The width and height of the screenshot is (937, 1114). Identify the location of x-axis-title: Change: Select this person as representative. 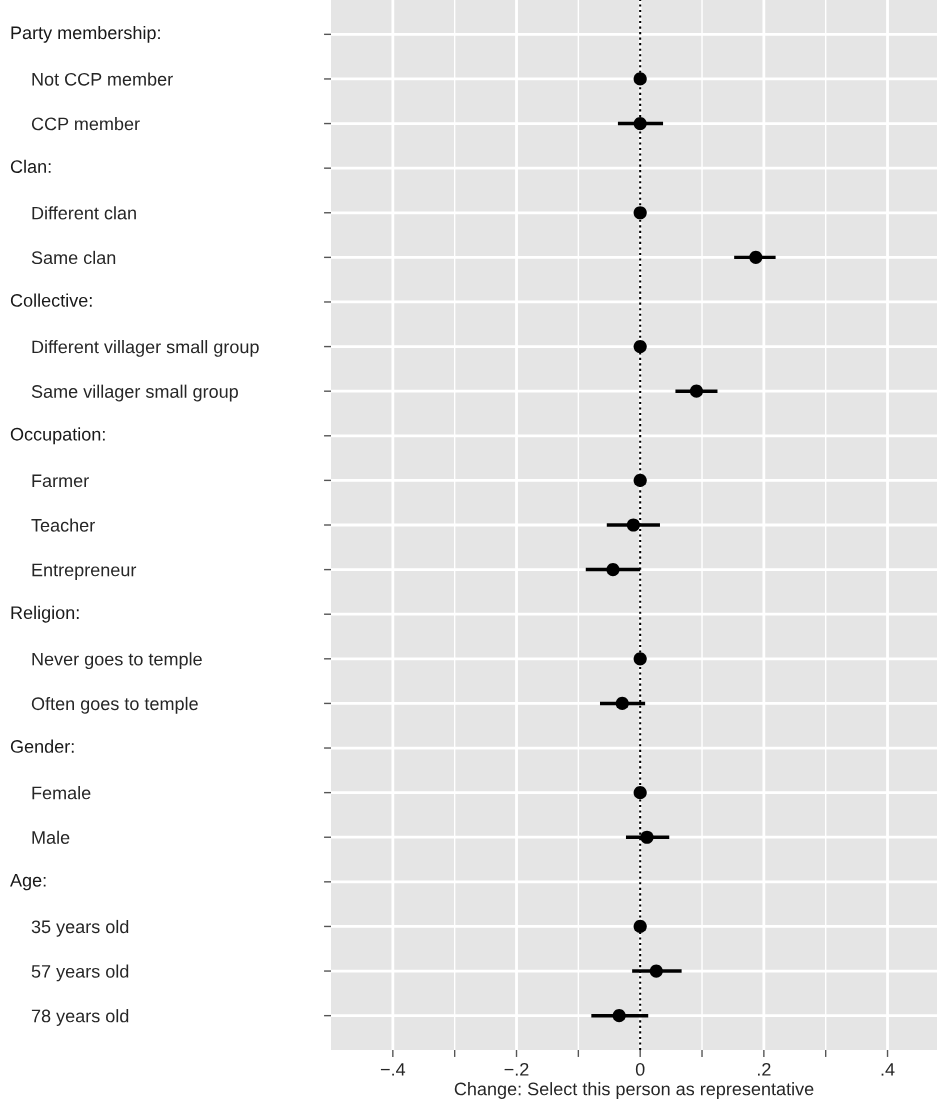
(634, 1090).